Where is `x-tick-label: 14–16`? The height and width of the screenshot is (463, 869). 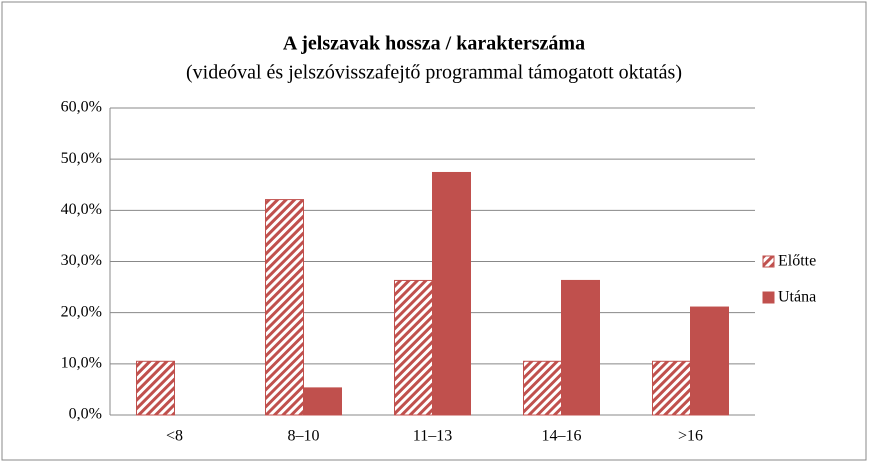
x-tick-label: 14–16 is located at coordinates (562, 436).